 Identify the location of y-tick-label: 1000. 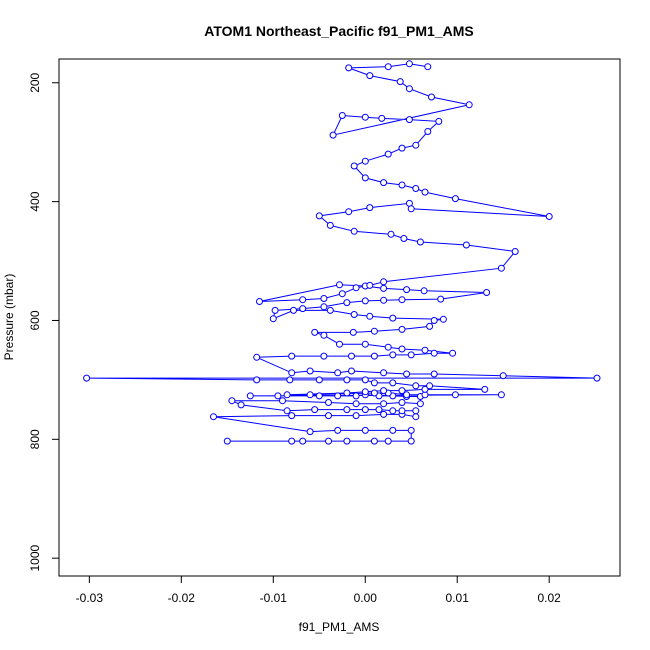
(35, 558).